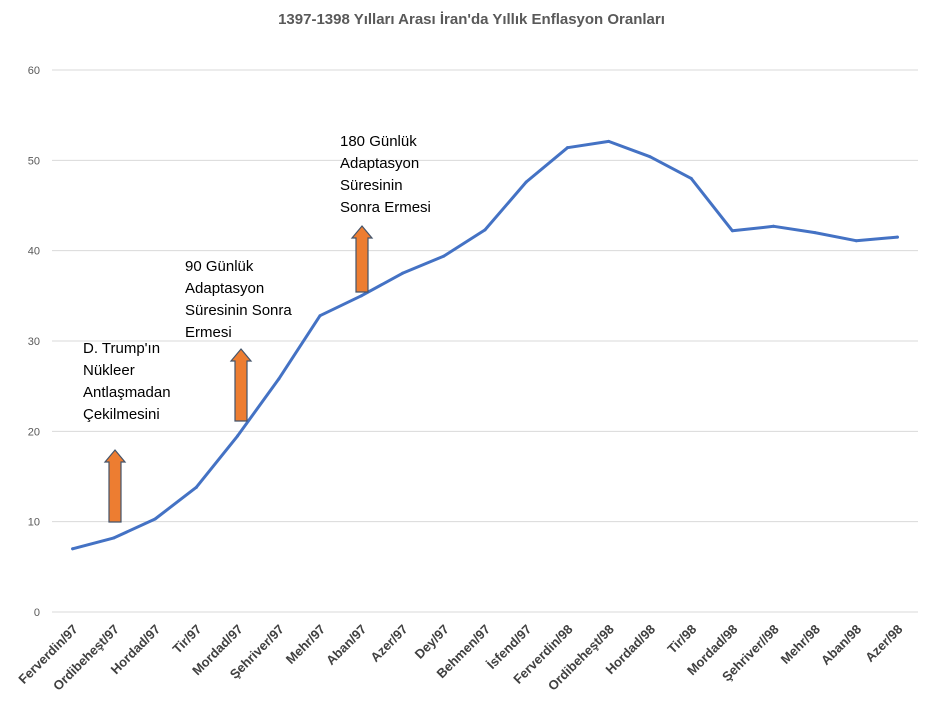 The width and height of the screenshot is (943, 716). I want to click on x-tick-label: Azer/97, so click(388, 643).